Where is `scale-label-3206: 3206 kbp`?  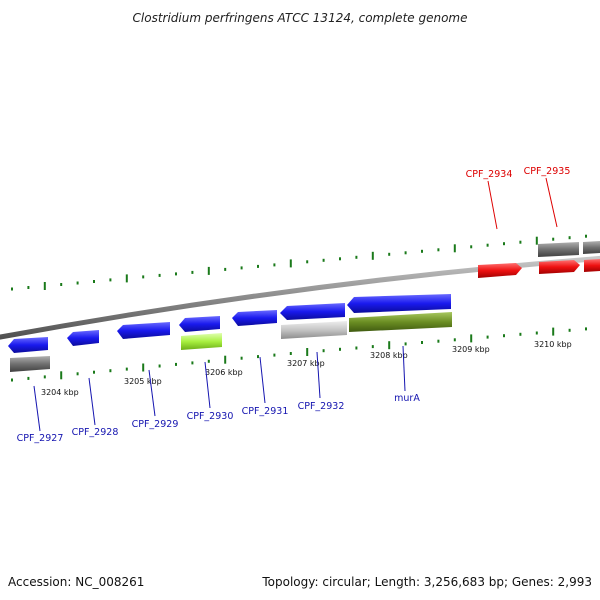
scale-label-3206: 3206 kbp is located at coordinates (224, 372).